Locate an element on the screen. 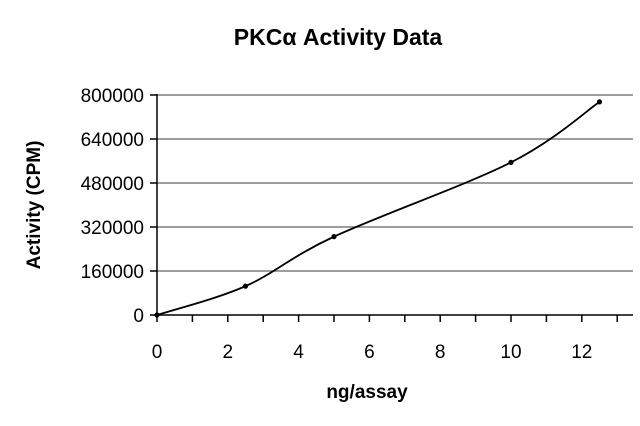 Image resolution: width=640 pixels, height=426 pixels. chart-title: PKCα Activity Data is located at coordinates (338, 37).